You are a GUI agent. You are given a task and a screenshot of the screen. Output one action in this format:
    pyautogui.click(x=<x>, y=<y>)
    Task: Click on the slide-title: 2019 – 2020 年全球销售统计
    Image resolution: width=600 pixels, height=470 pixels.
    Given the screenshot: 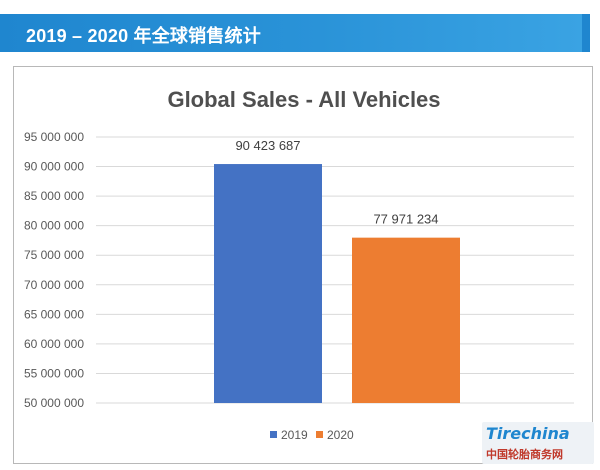 What is the action you would take?
    pyautogui.click(x=143, y=36)
    